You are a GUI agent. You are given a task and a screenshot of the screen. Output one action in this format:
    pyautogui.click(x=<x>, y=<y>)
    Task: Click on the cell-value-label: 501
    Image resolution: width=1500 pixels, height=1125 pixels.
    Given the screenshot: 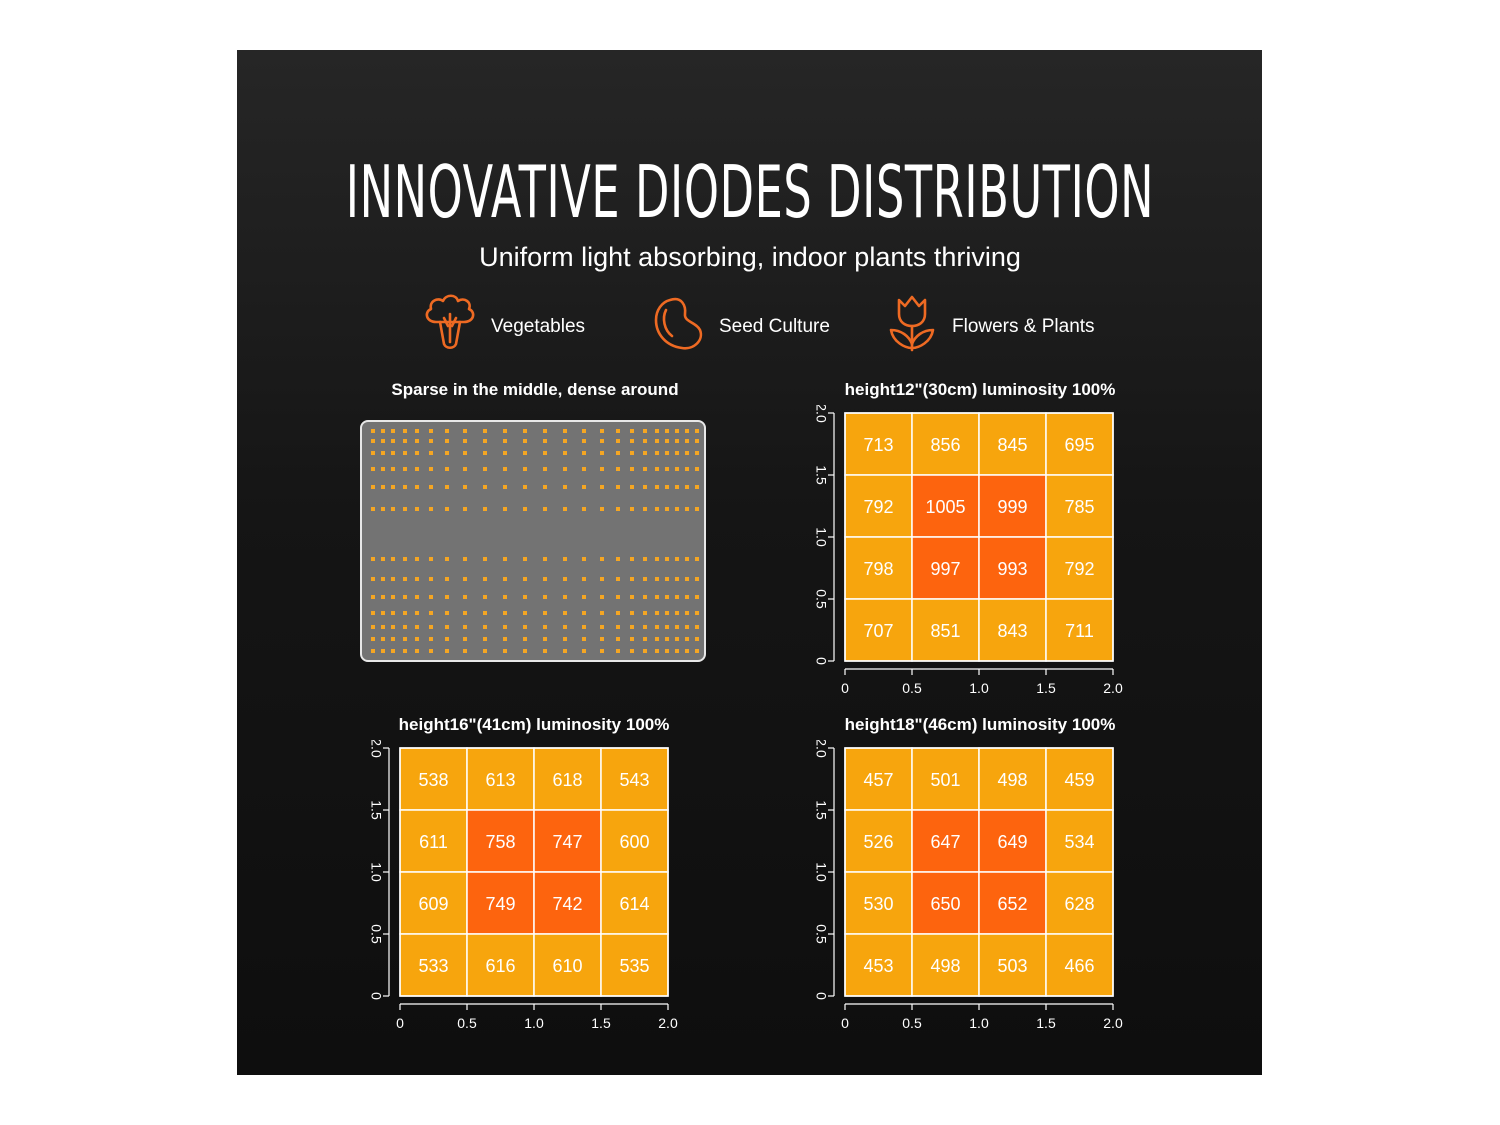 What is the action you would take?
    pyautogui.click(x=945, y=780)
    